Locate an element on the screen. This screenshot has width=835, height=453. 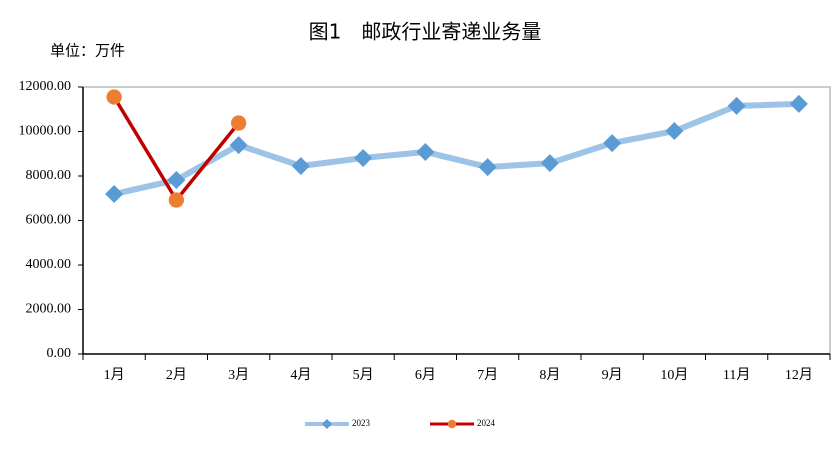
y-tick-label: 12000.00 is located at coordinates (45, 86).